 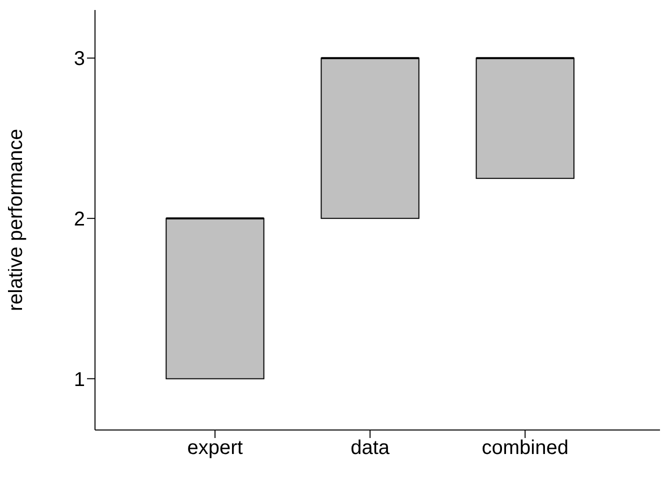 I want to click on y-axis-title: relative performance, so click(x=16, y=220).